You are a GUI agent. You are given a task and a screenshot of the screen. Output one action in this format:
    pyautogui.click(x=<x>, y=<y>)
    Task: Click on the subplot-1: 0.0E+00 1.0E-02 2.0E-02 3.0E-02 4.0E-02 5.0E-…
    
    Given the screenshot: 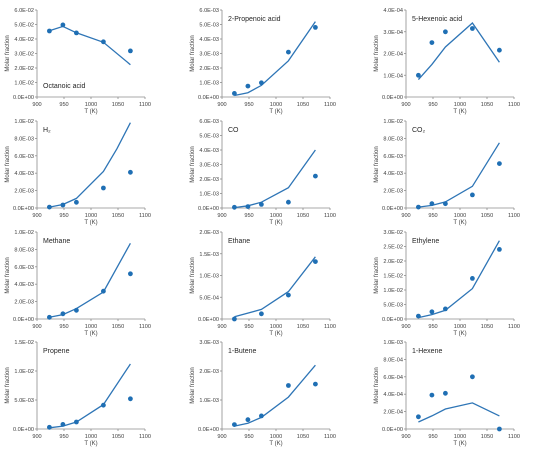 What is the action you would take?
    pyautogui.click(x=78, y=61)
    